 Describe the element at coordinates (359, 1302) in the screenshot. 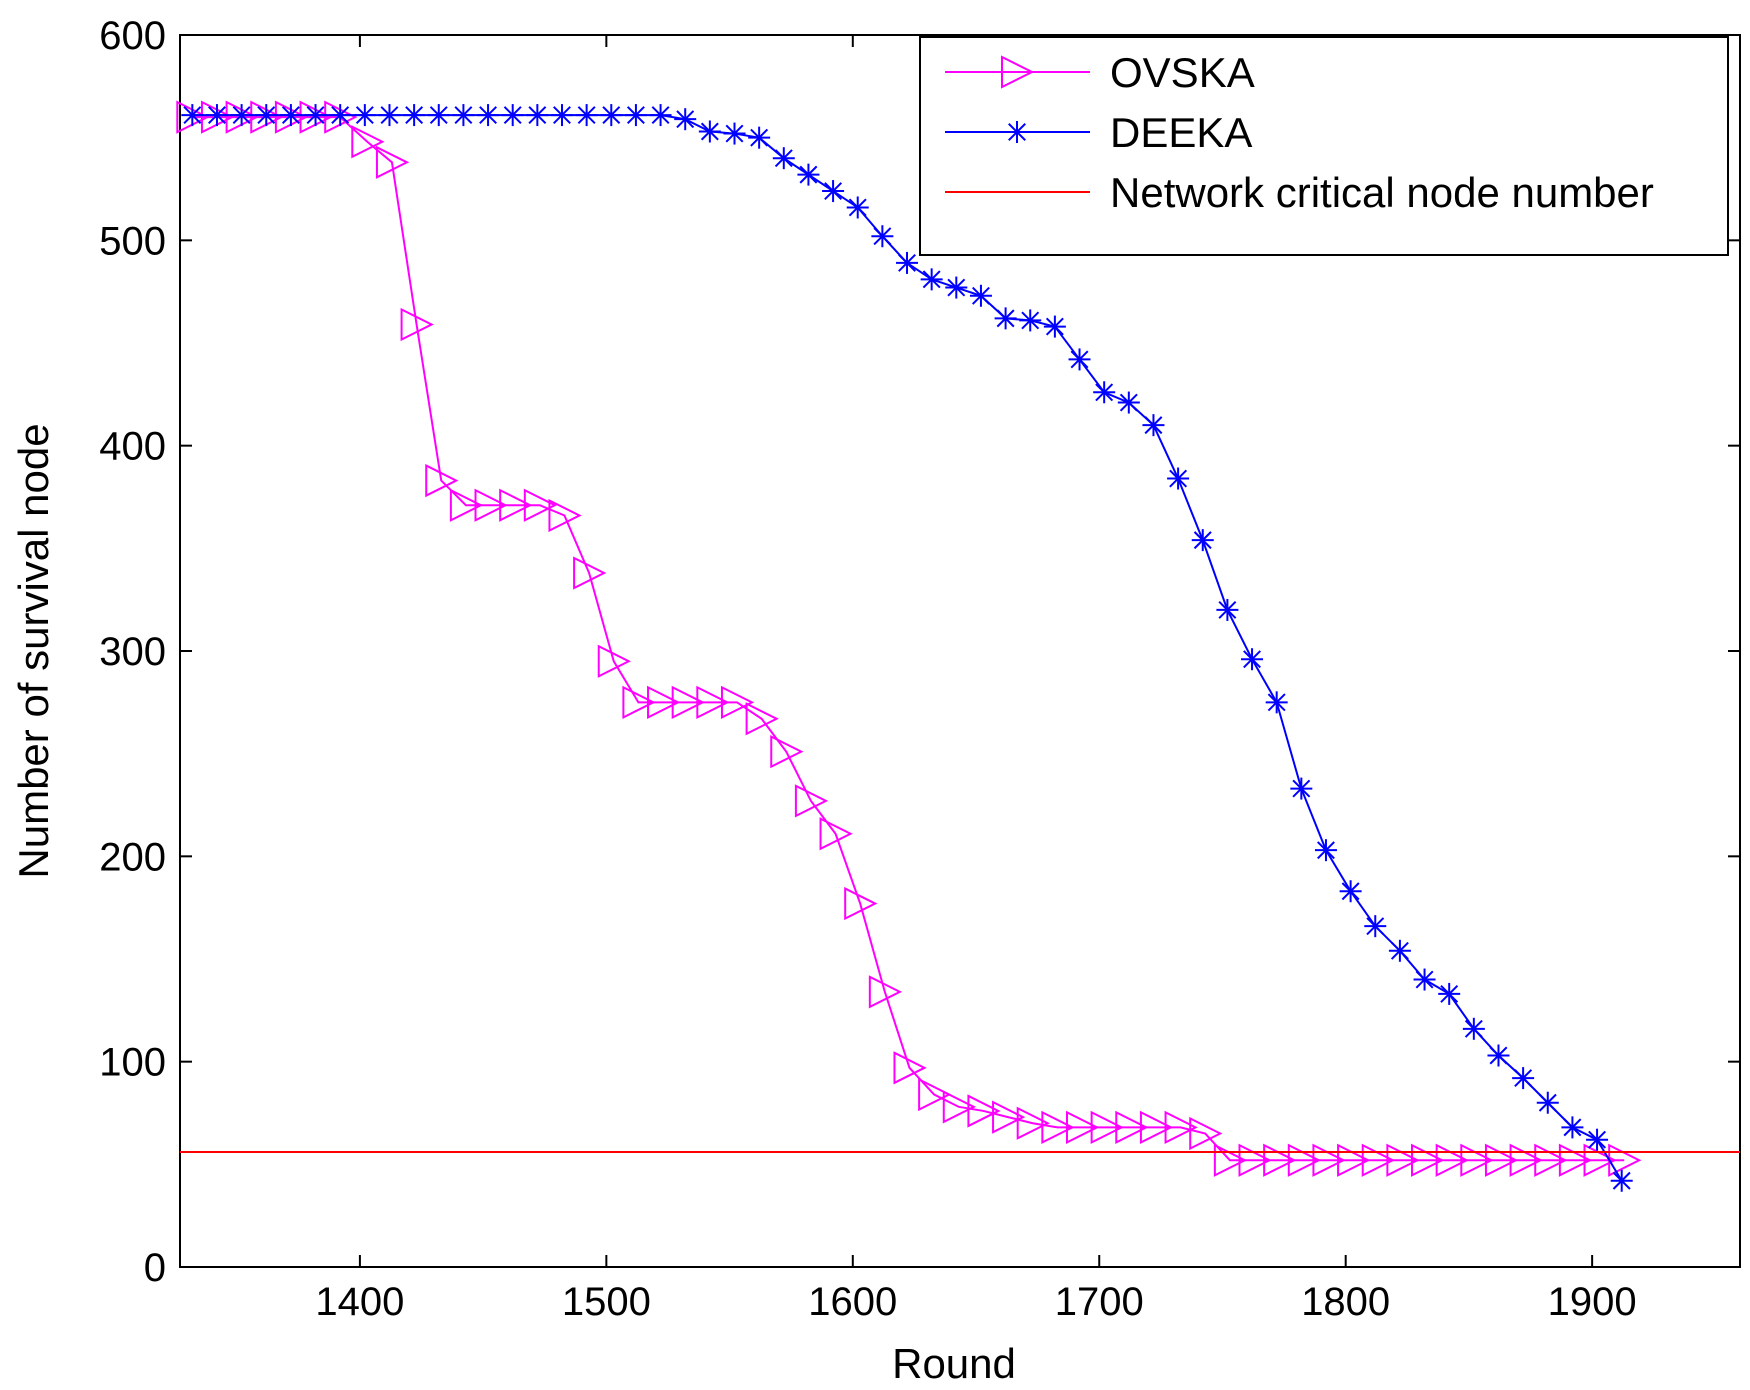

I see `x-tick-label: 1400` at that location.